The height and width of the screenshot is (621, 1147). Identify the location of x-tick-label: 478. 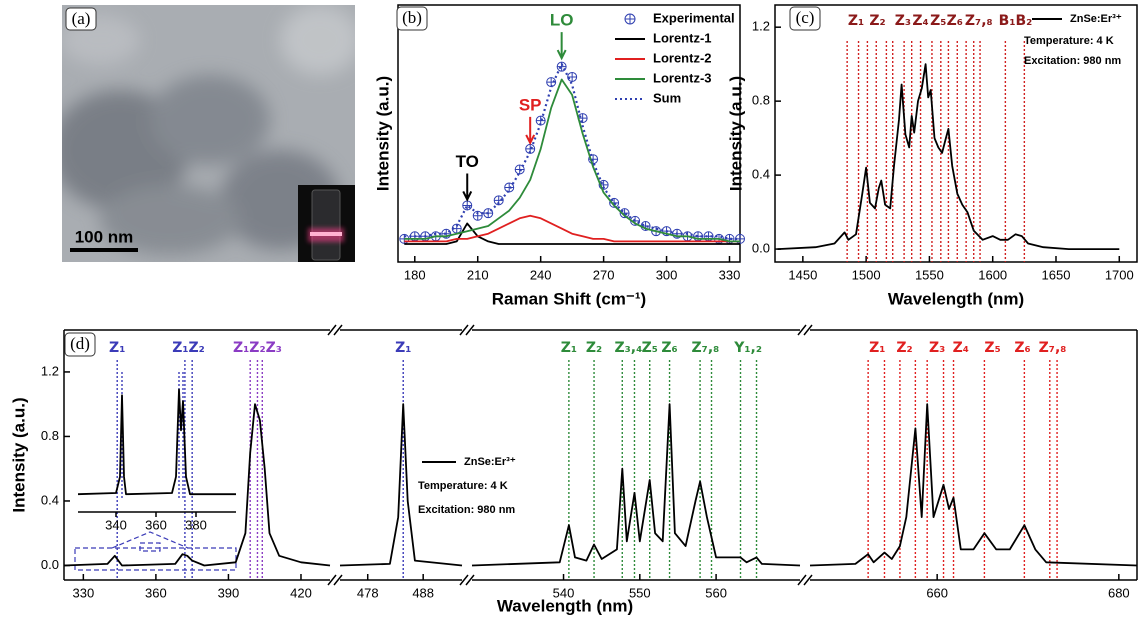
(368, 592).